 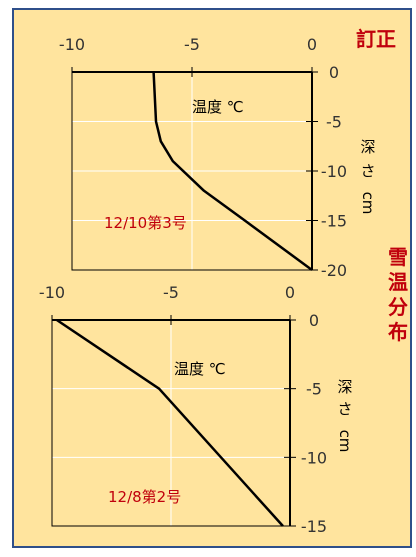 I want to click on side-title-char: 温, so click(x=398, y=282).